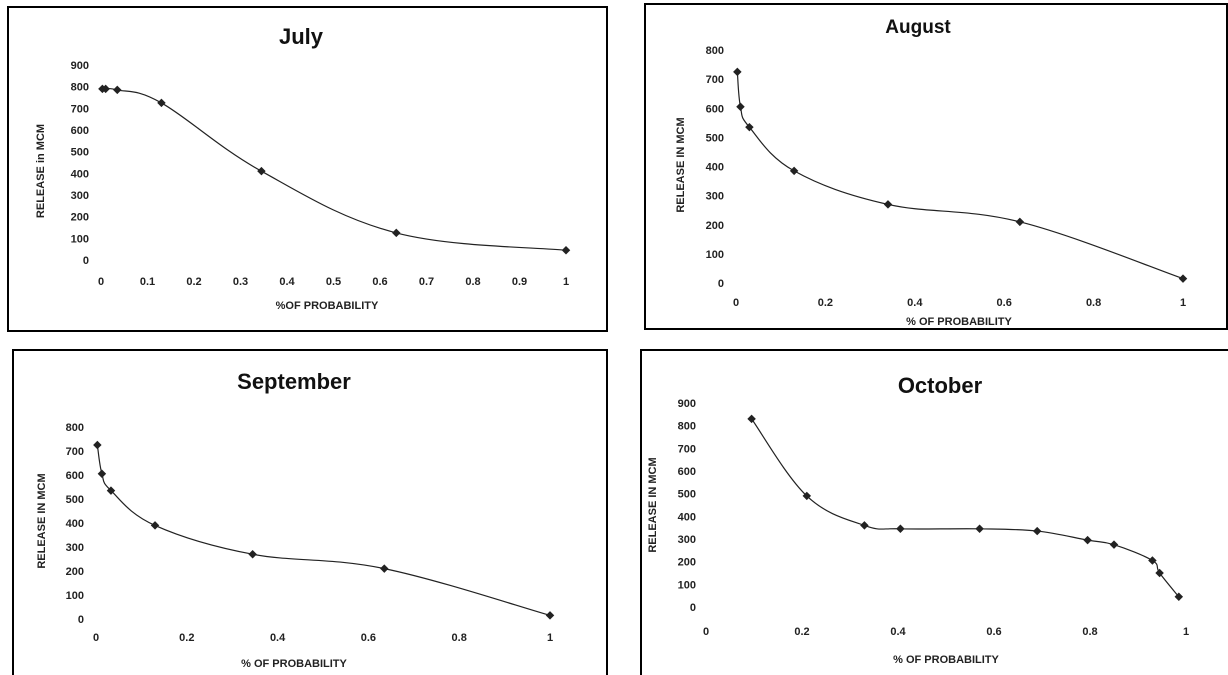 This screenshot has height=675, width=1228. Describe the element at coordinates (940, 385) in the screenshot. I see `chart-title: October` at that location.